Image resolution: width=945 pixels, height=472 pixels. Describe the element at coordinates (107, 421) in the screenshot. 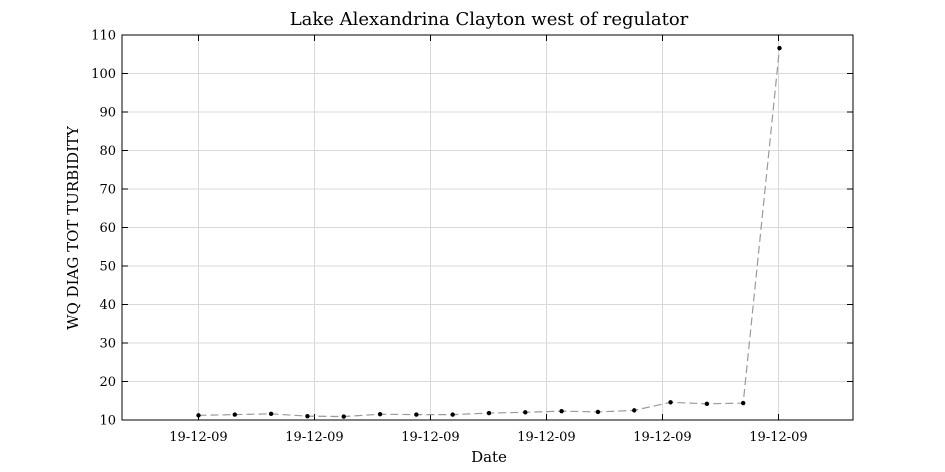

I see `y-tick-label: 10` at that location.